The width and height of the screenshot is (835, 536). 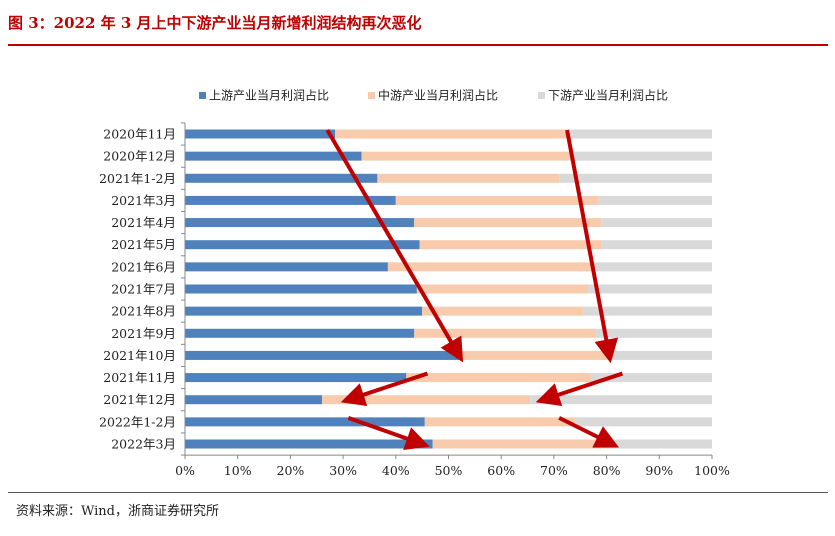 I want to click on y-tick-label: 2021年1-2月, so click(x=137, y=178).